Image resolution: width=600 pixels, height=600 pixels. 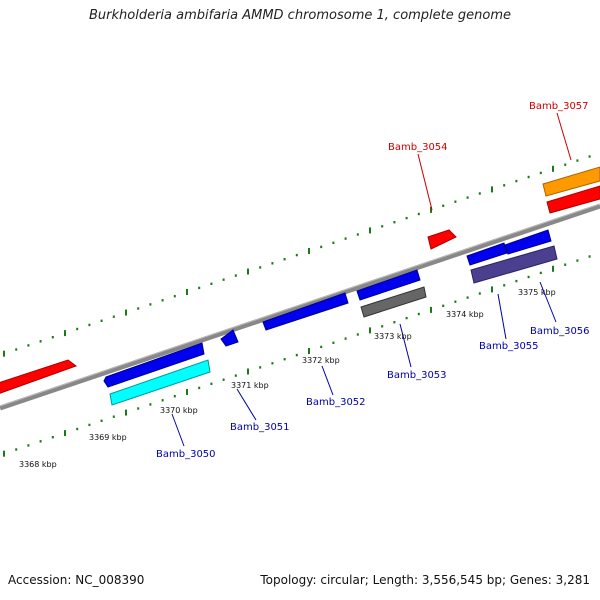 I want to click on scale-label: 3368 kbp, so click(x=38, y=464).